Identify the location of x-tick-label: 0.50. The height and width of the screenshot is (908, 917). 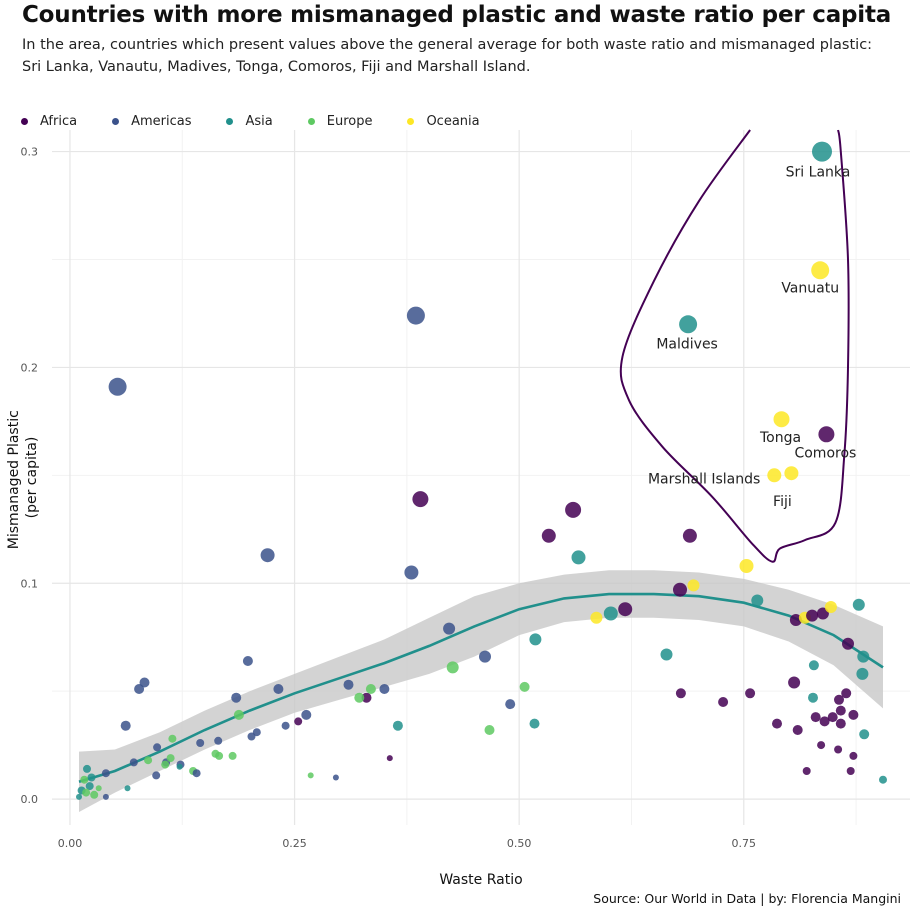
(519, 843).